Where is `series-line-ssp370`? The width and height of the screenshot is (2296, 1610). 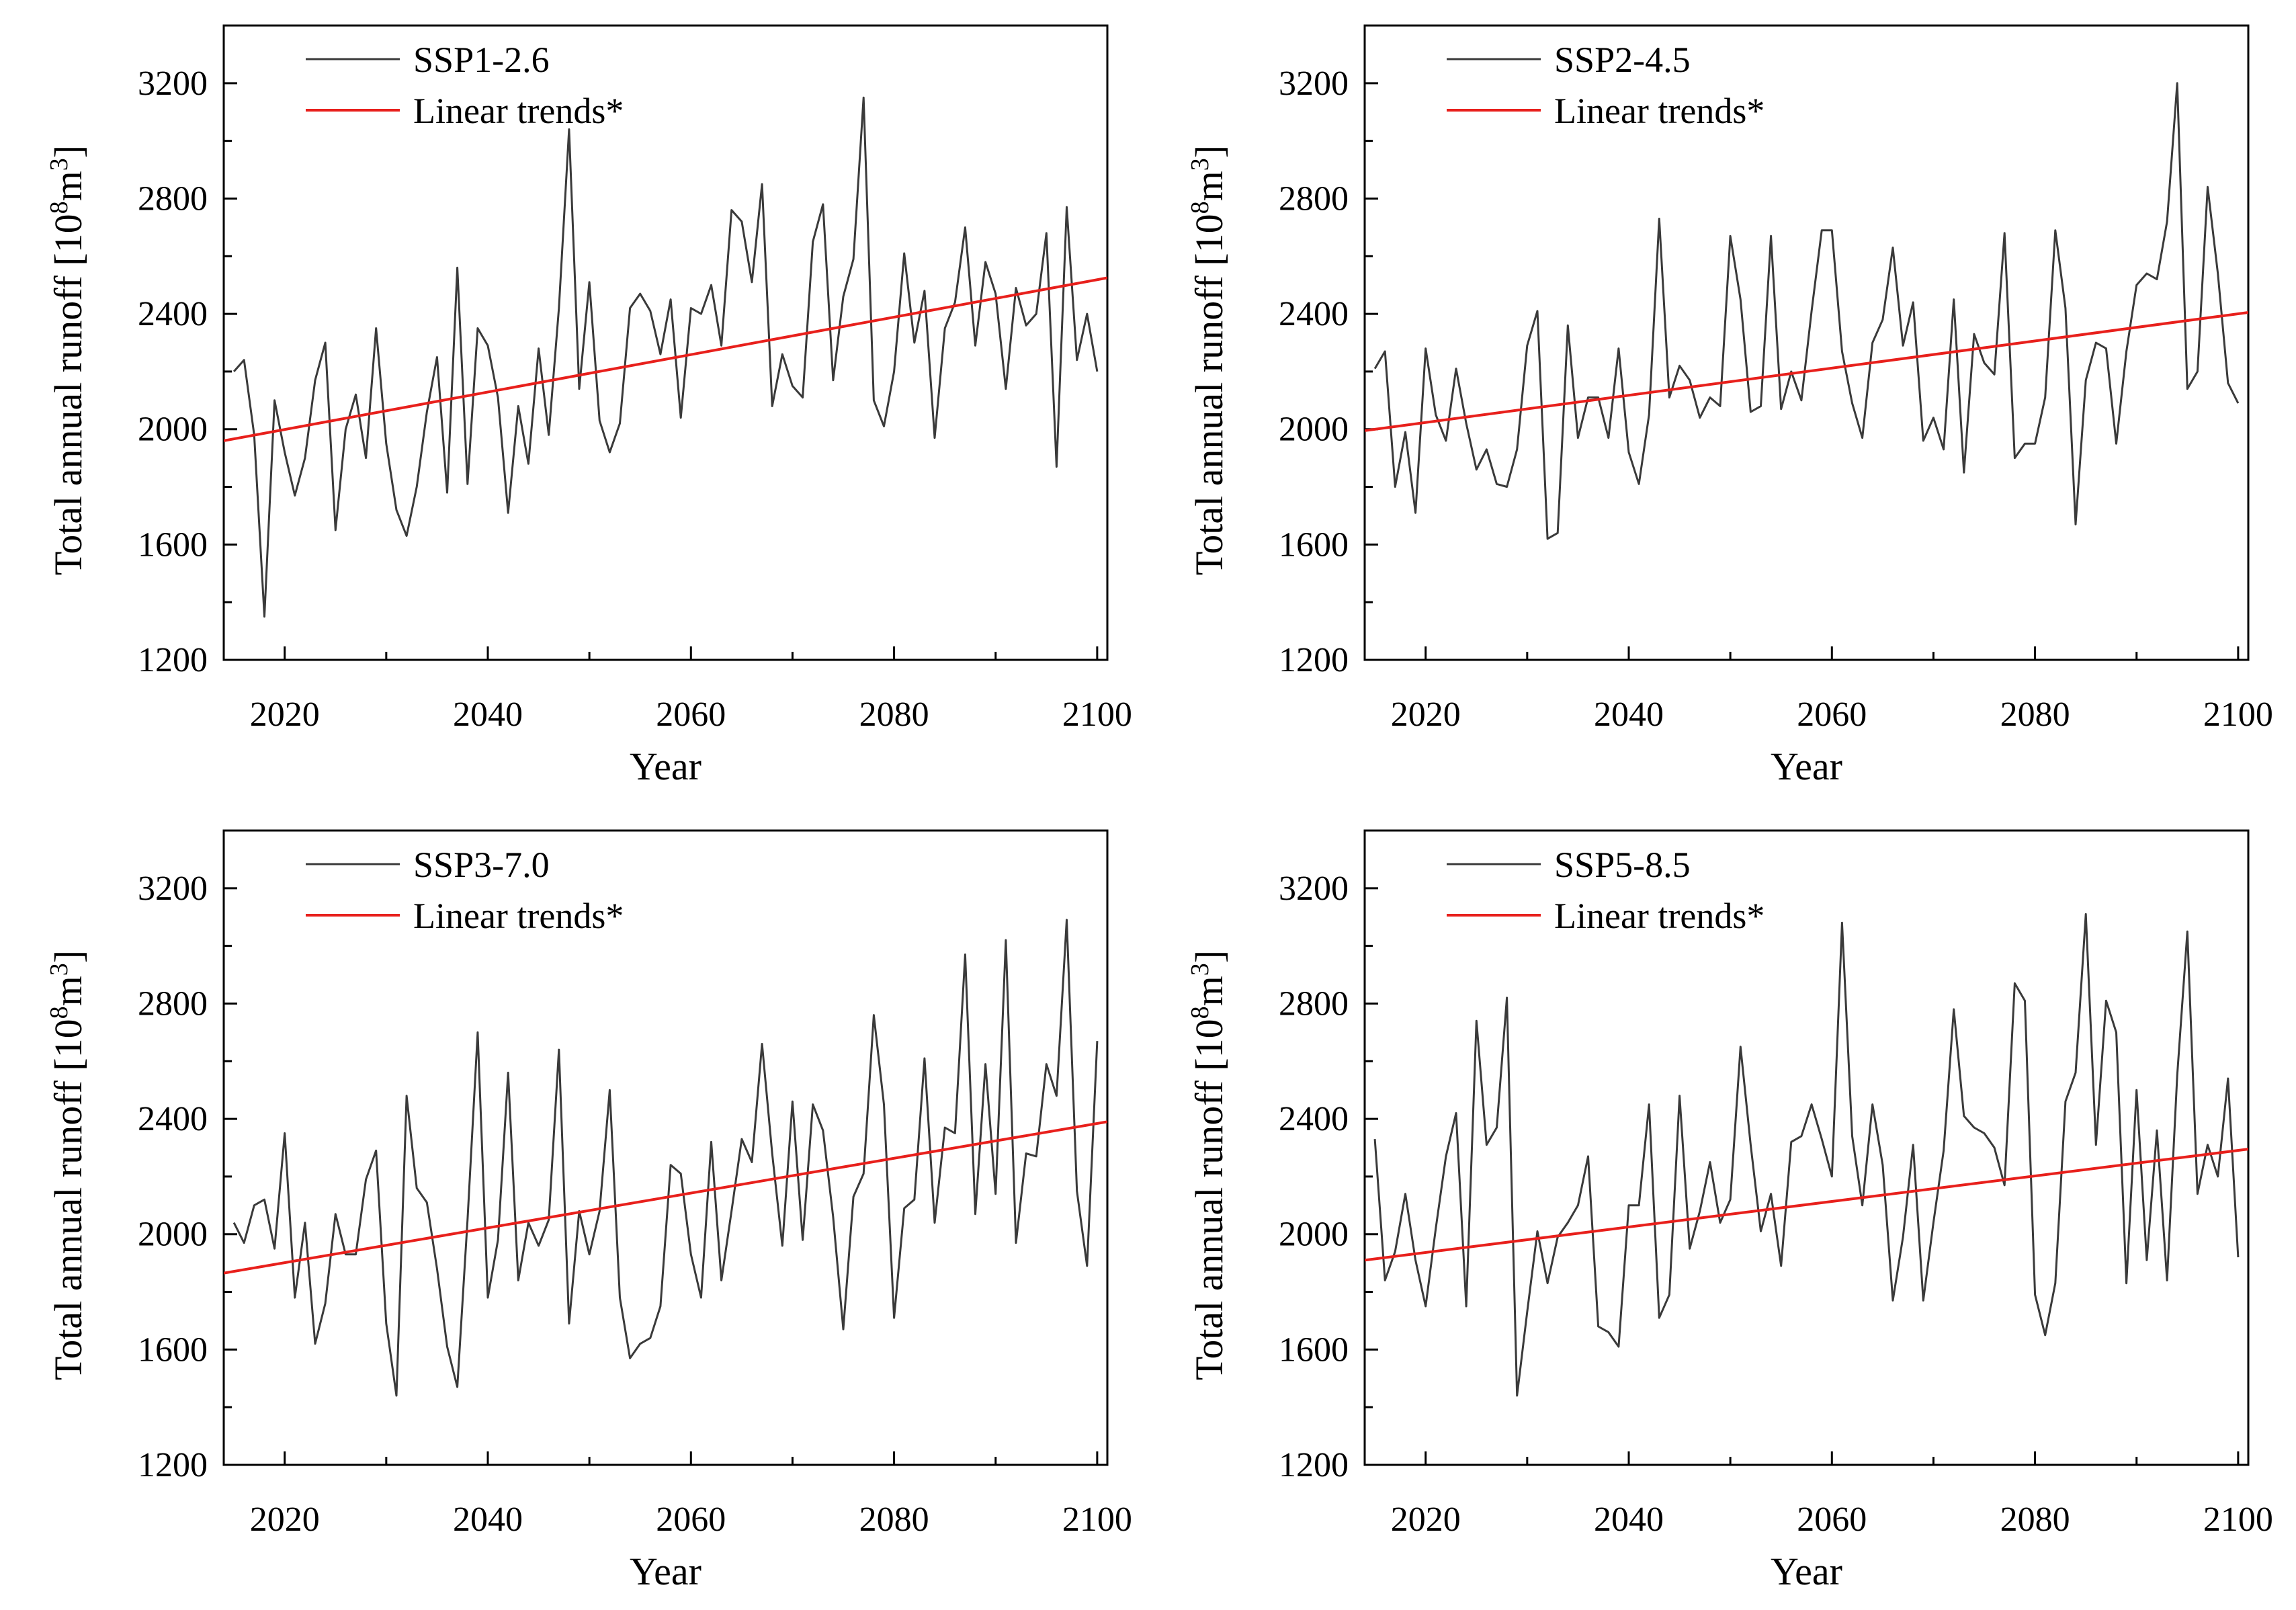
series-line-ssp370 is located at coordinates (666, 1158).